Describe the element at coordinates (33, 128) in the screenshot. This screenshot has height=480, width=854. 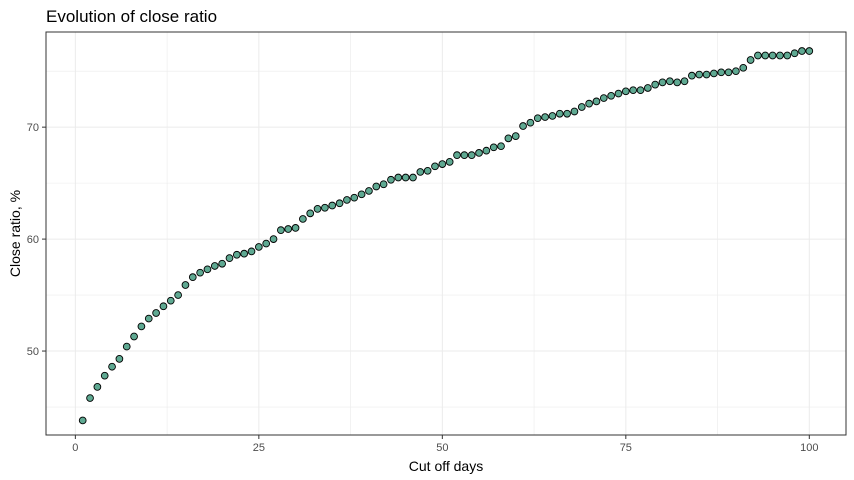
I see `y-tick-label: 70` at that location.